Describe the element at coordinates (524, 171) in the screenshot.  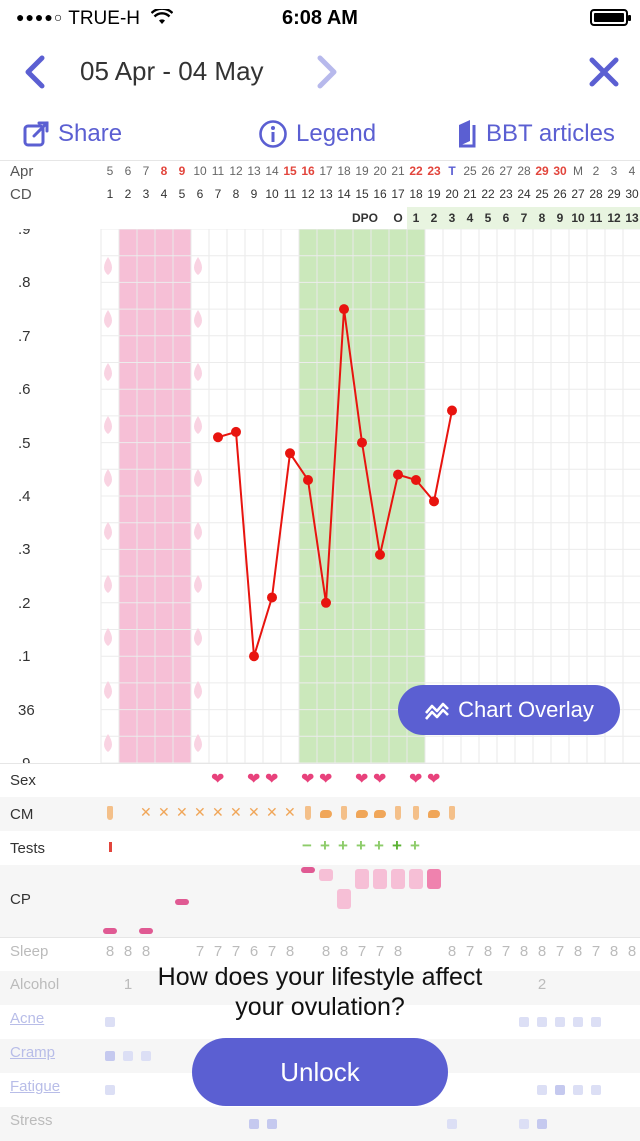
I see `date-cell: 28` at that location.